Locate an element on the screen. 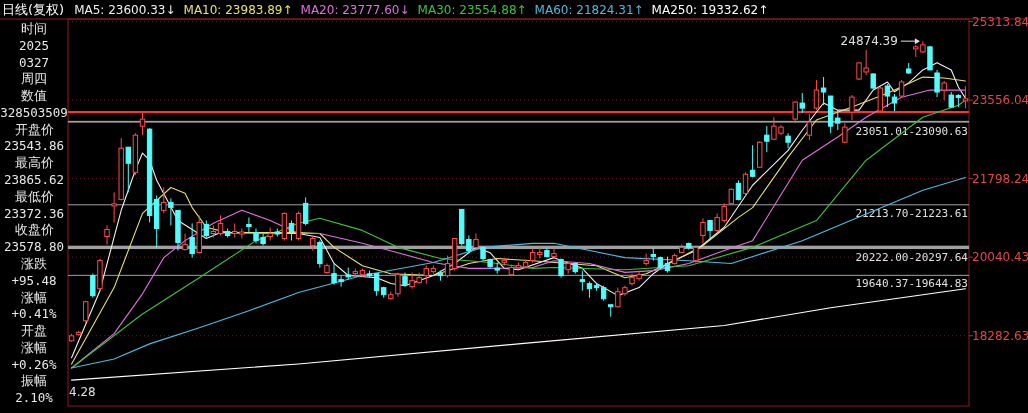 The image size is (1028, 413). text: 2025 is located at coordinates (34, 45).